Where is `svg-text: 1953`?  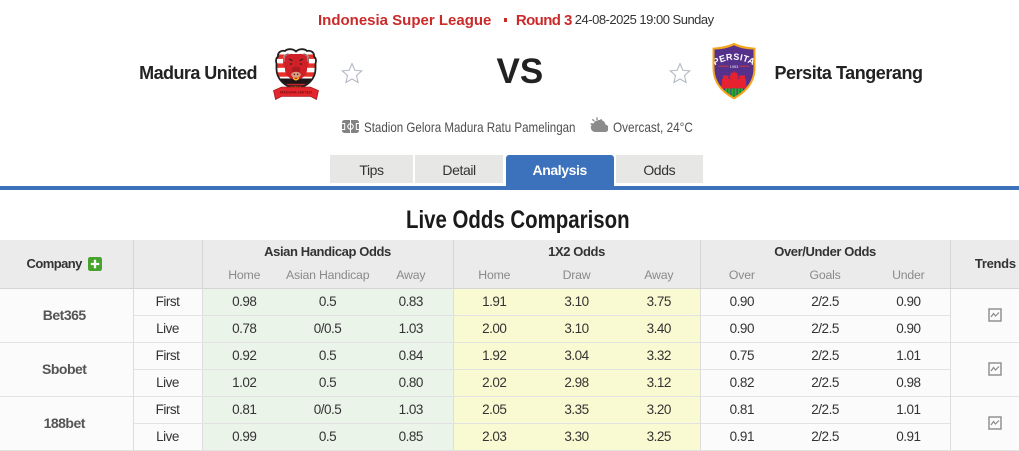 svg-text: 1953 is located at coordinates (734, 66).